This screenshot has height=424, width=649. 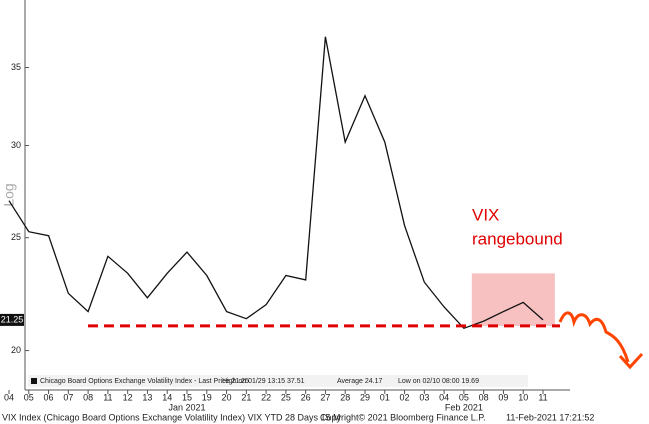 What do you see at coordinates (594, 337) in the screenshot?
I see `arrow` at bounding box center [594, 337].